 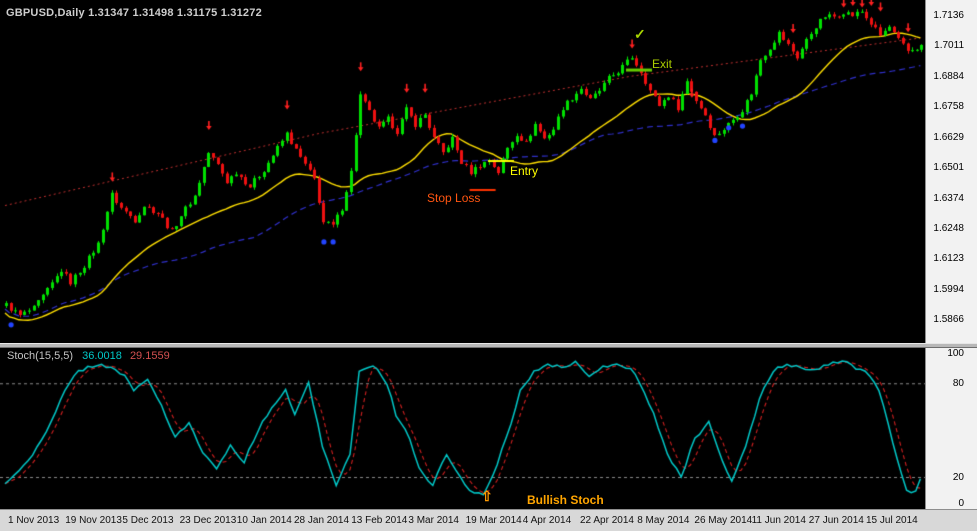 What do you see at coordinates (149, 356) in the screenshot?
I see `indicator-signal-value: 29.1559` at bounding box center [149, 356].